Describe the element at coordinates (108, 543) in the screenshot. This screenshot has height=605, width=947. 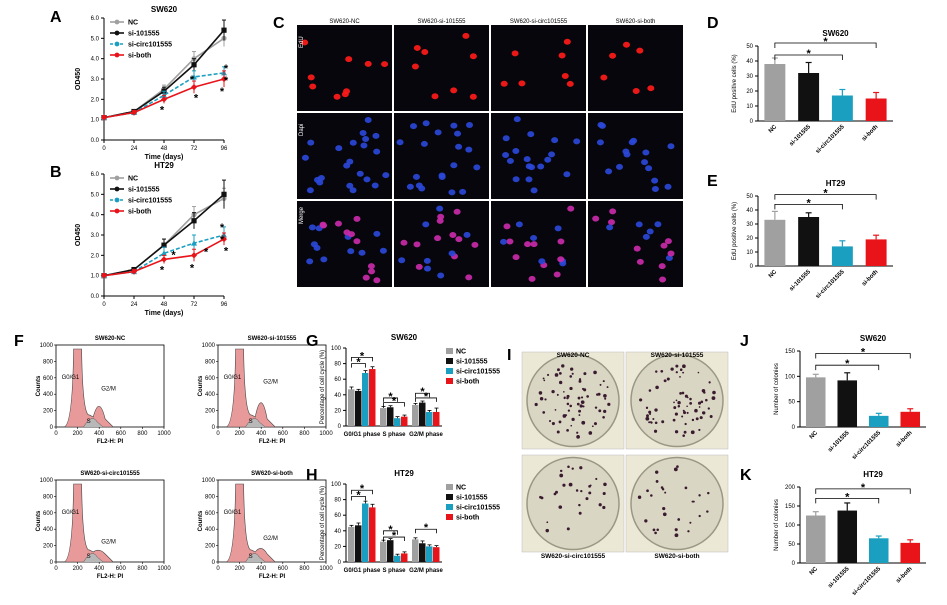
I see `peak-label-g2m: G2/M` at that location.